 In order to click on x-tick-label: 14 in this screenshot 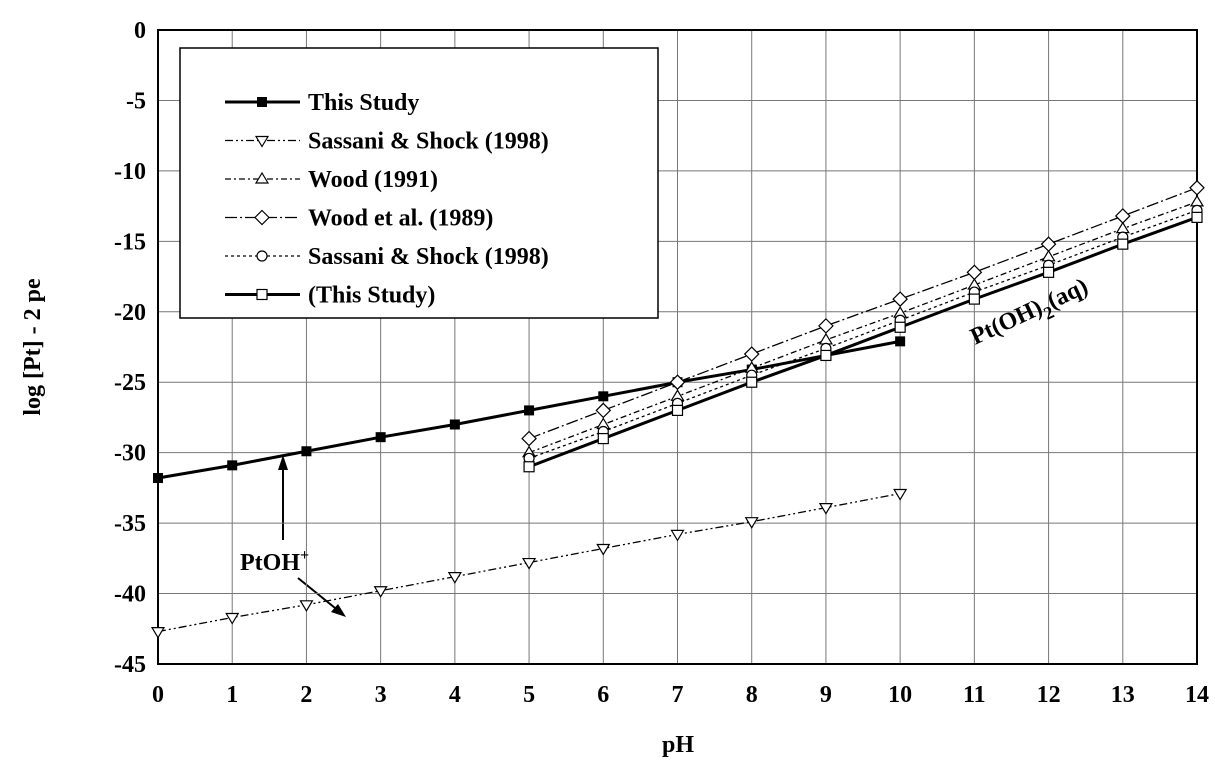, I will do `click(1197, 695)`.